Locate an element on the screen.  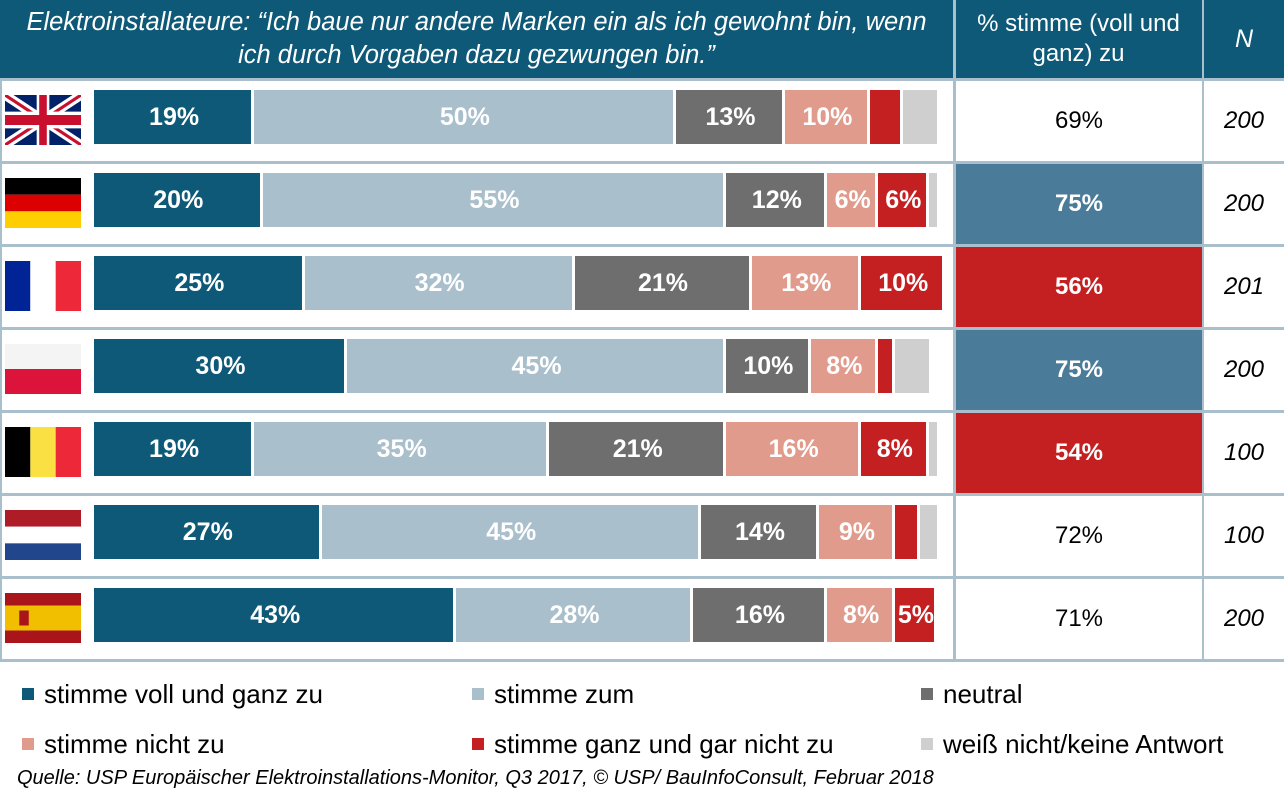
bar-segment: 55% is located at coordinates (494, 200).